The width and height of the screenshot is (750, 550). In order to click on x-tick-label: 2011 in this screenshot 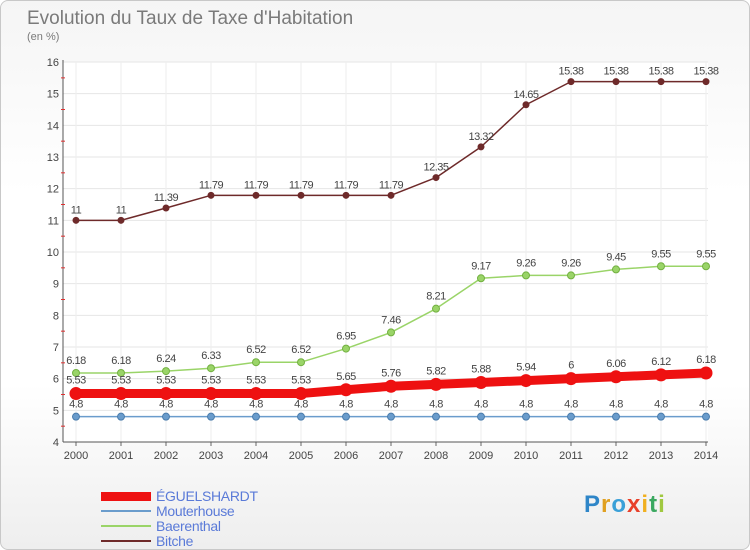, I will do `click(571, 456)`.